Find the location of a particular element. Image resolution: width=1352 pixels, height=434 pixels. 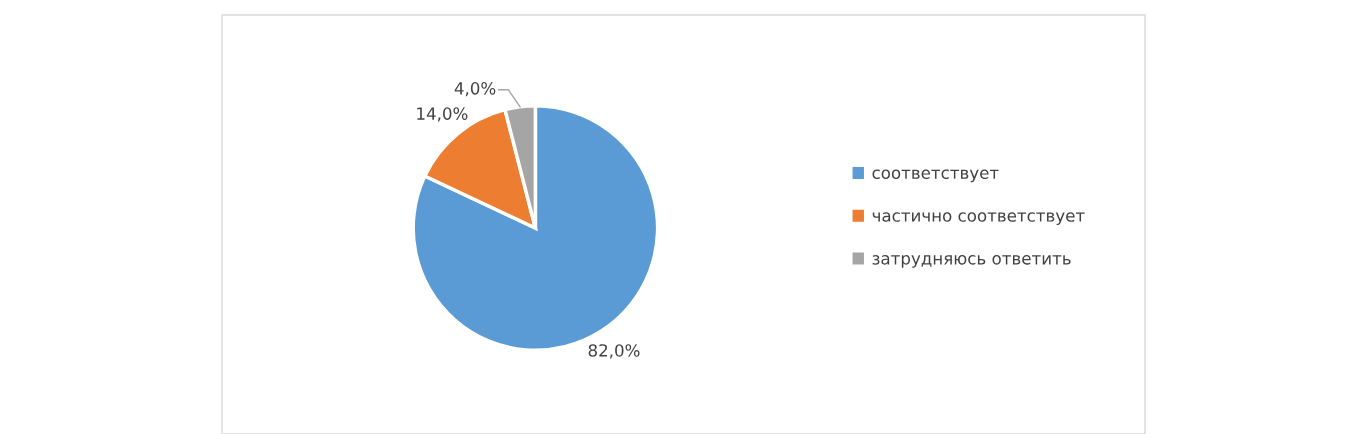

data-label: 14,0% is located at coordinates (442, 114).